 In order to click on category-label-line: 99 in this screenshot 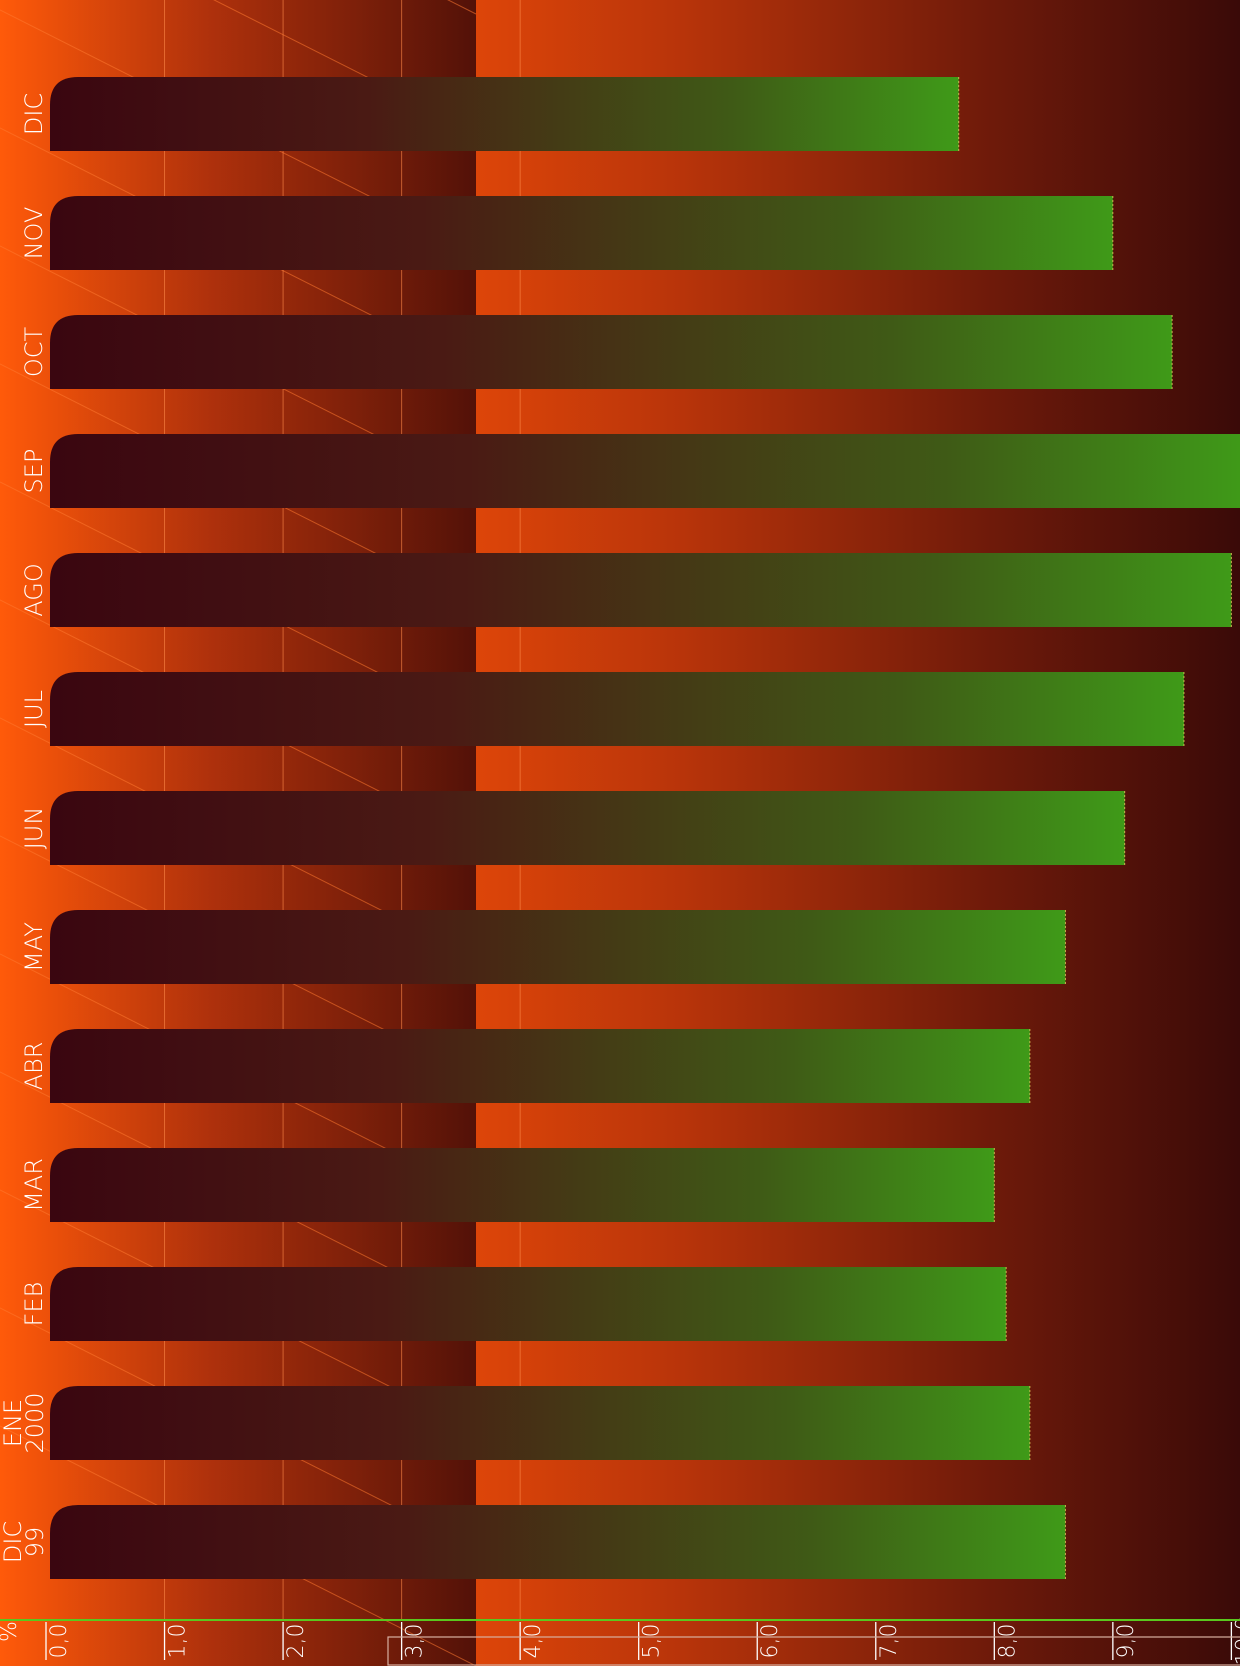, I will do `click(35, 1542)`.